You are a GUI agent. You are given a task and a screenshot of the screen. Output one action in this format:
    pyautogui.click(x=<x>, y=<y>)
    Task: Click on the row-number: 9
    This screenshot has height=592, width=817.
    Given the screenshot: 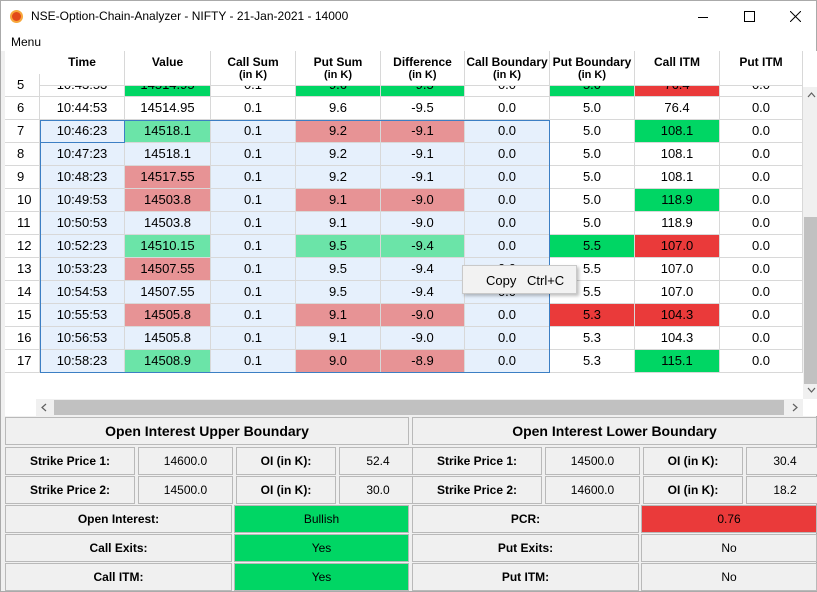 What is the action you would take?
    pyautogui.click(x=22, y=177)
    